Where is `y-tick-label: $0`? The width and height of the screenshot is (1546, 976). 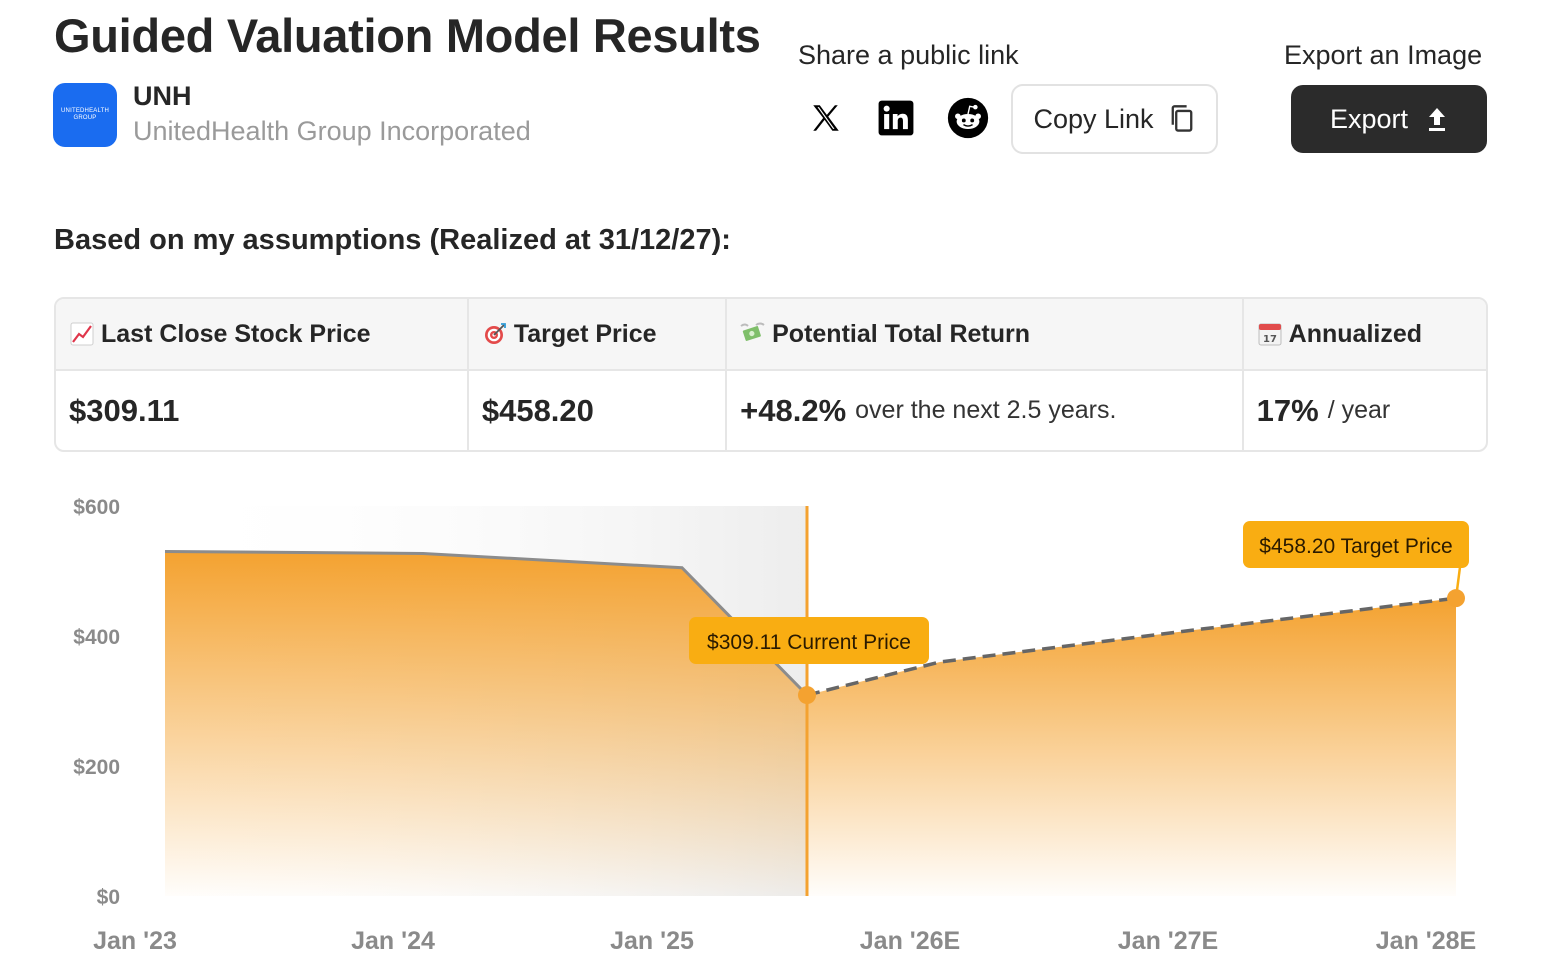
y-tick-label: $0 is located at coordinates (108, 897).